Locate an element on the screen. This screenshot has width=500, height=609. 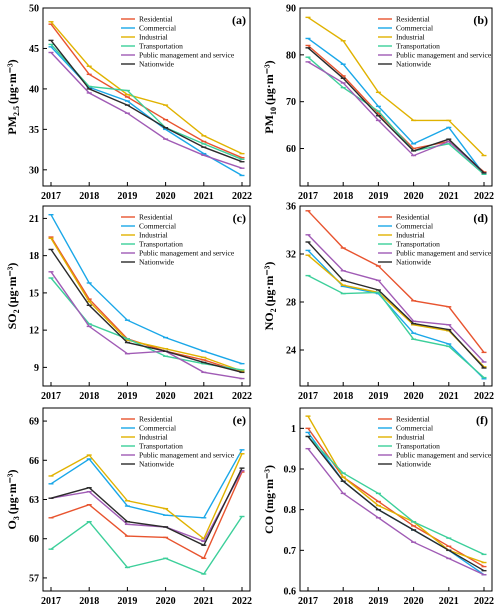
y-tick-label: 50 is located at coordinates (34, 9).